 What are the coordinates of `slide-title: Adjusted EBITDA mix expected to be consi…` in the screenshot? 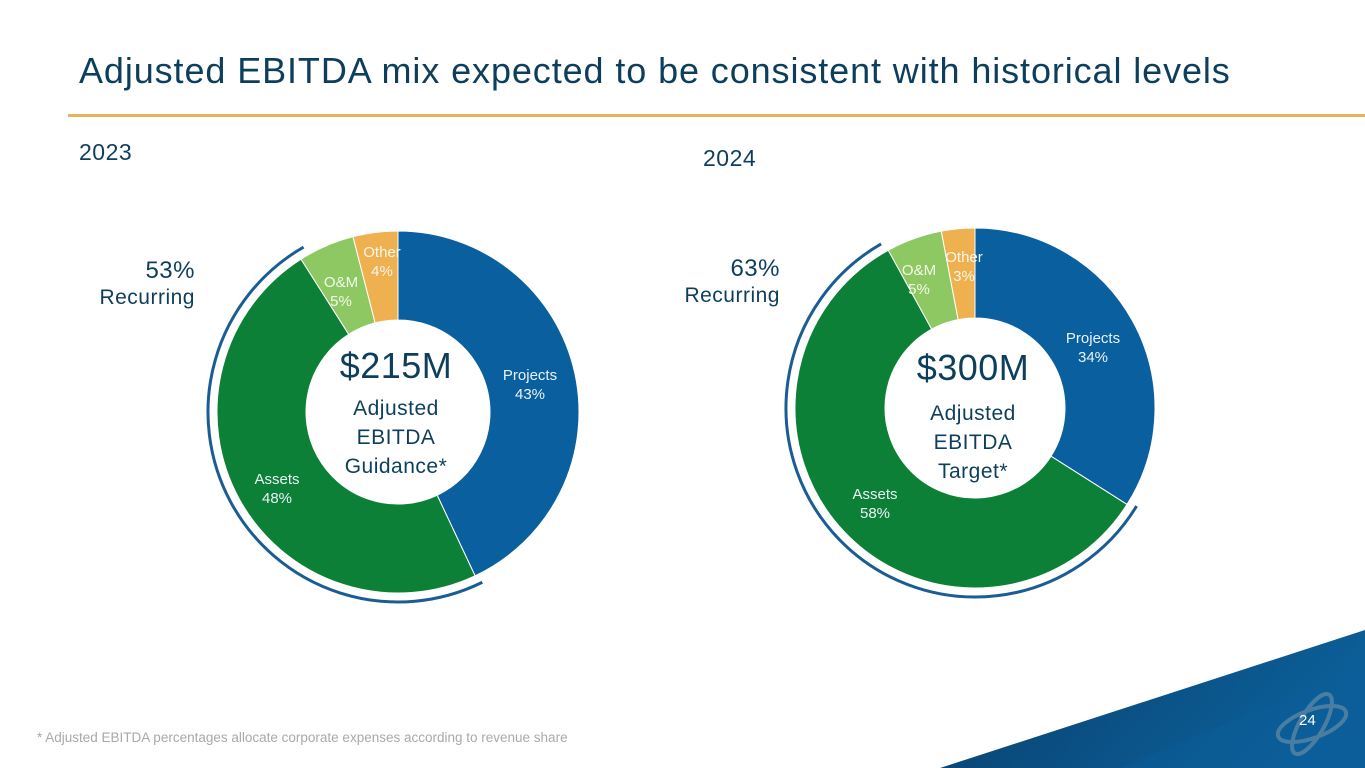 It's located at (655, 70).